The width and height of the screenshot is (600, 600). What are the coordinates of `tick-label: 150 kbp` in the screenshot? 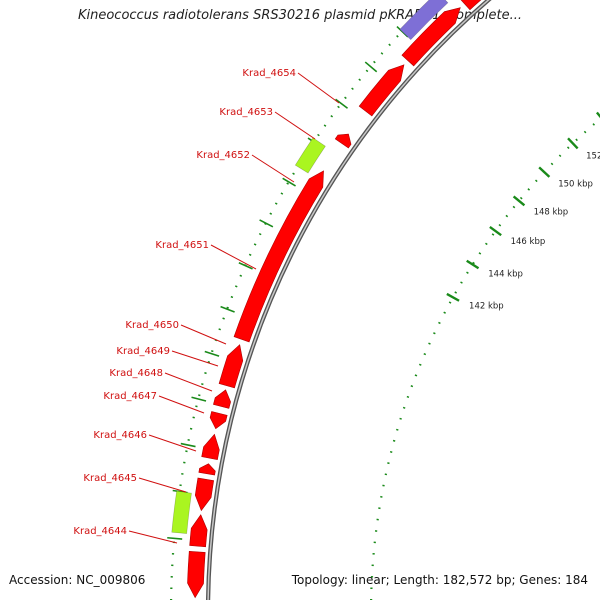 It's located at (575, 184).